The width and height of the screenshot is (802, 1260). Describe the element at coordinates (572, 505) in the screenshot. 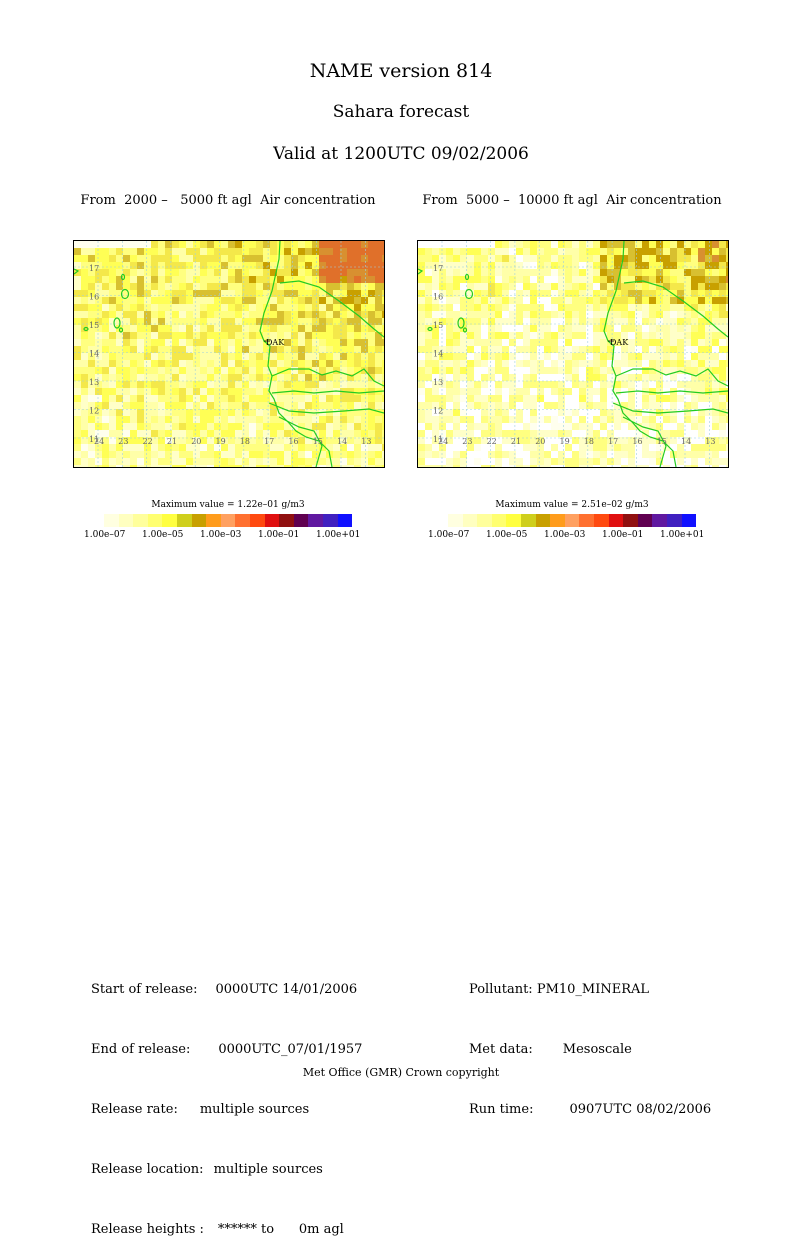

I see `max-value-2: Maximum value = 2.51e–02 g/m3` at that location.